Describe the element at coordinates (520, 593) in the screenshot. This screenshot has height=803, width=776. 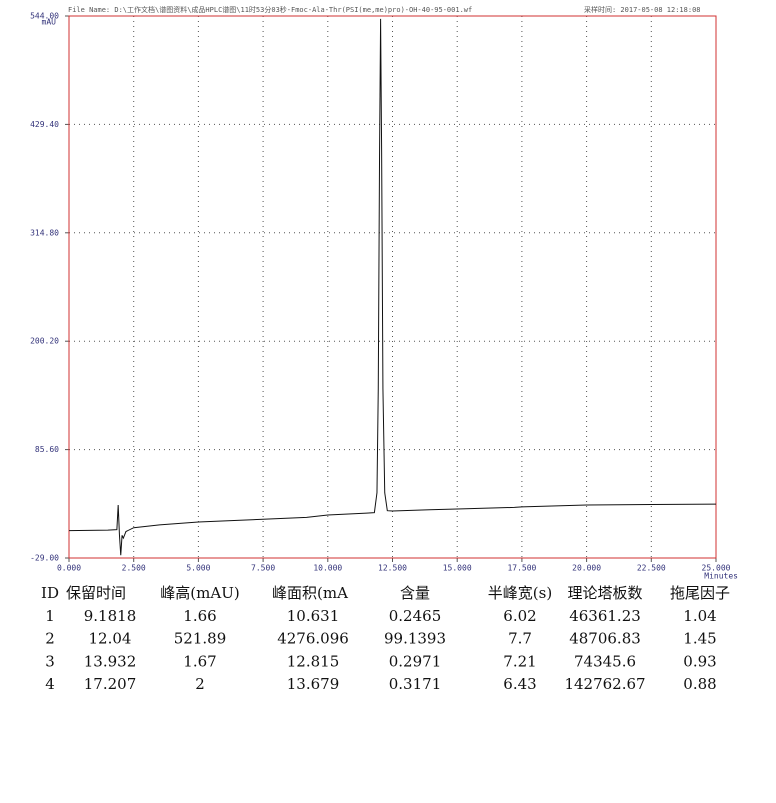
I see `table-header: 半峰宽(s)` at that location.